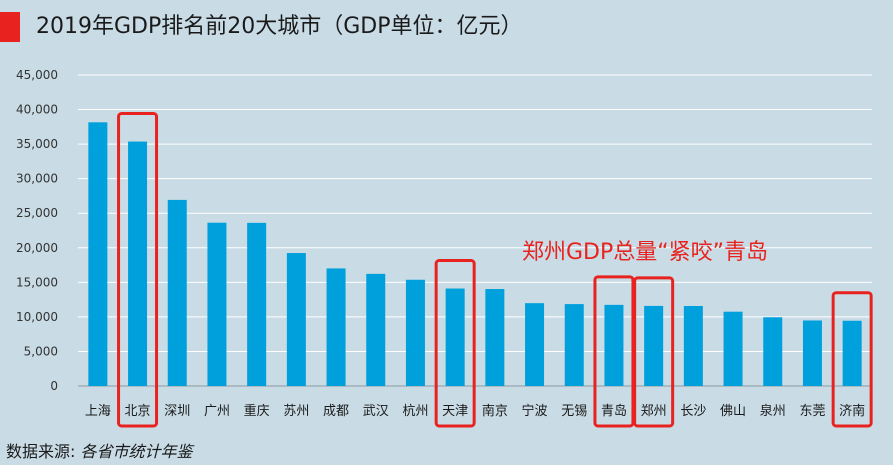 This screenshot has height=465, width=893. I want to click on y-tick-label: 40,000, so click(37, 110).